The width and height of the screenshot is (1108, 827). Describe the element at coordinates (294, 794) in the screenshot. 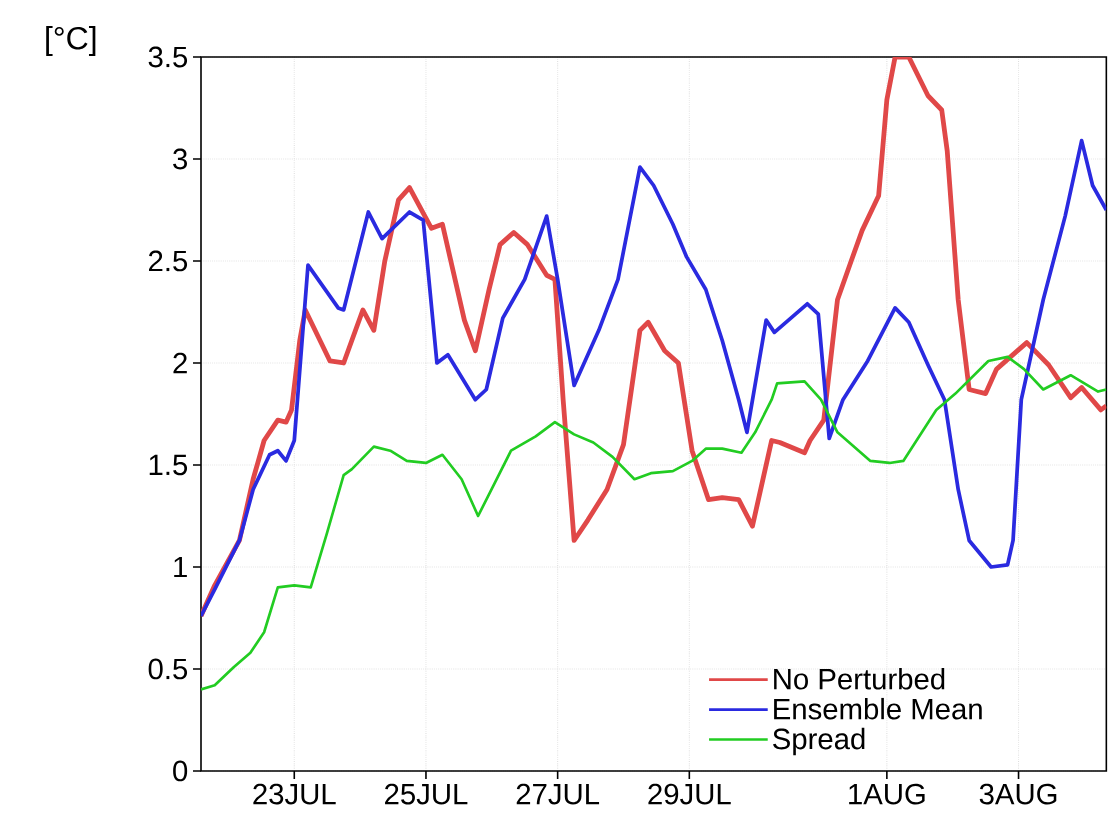

I see `x-tick-label: 23JUL` at that location.